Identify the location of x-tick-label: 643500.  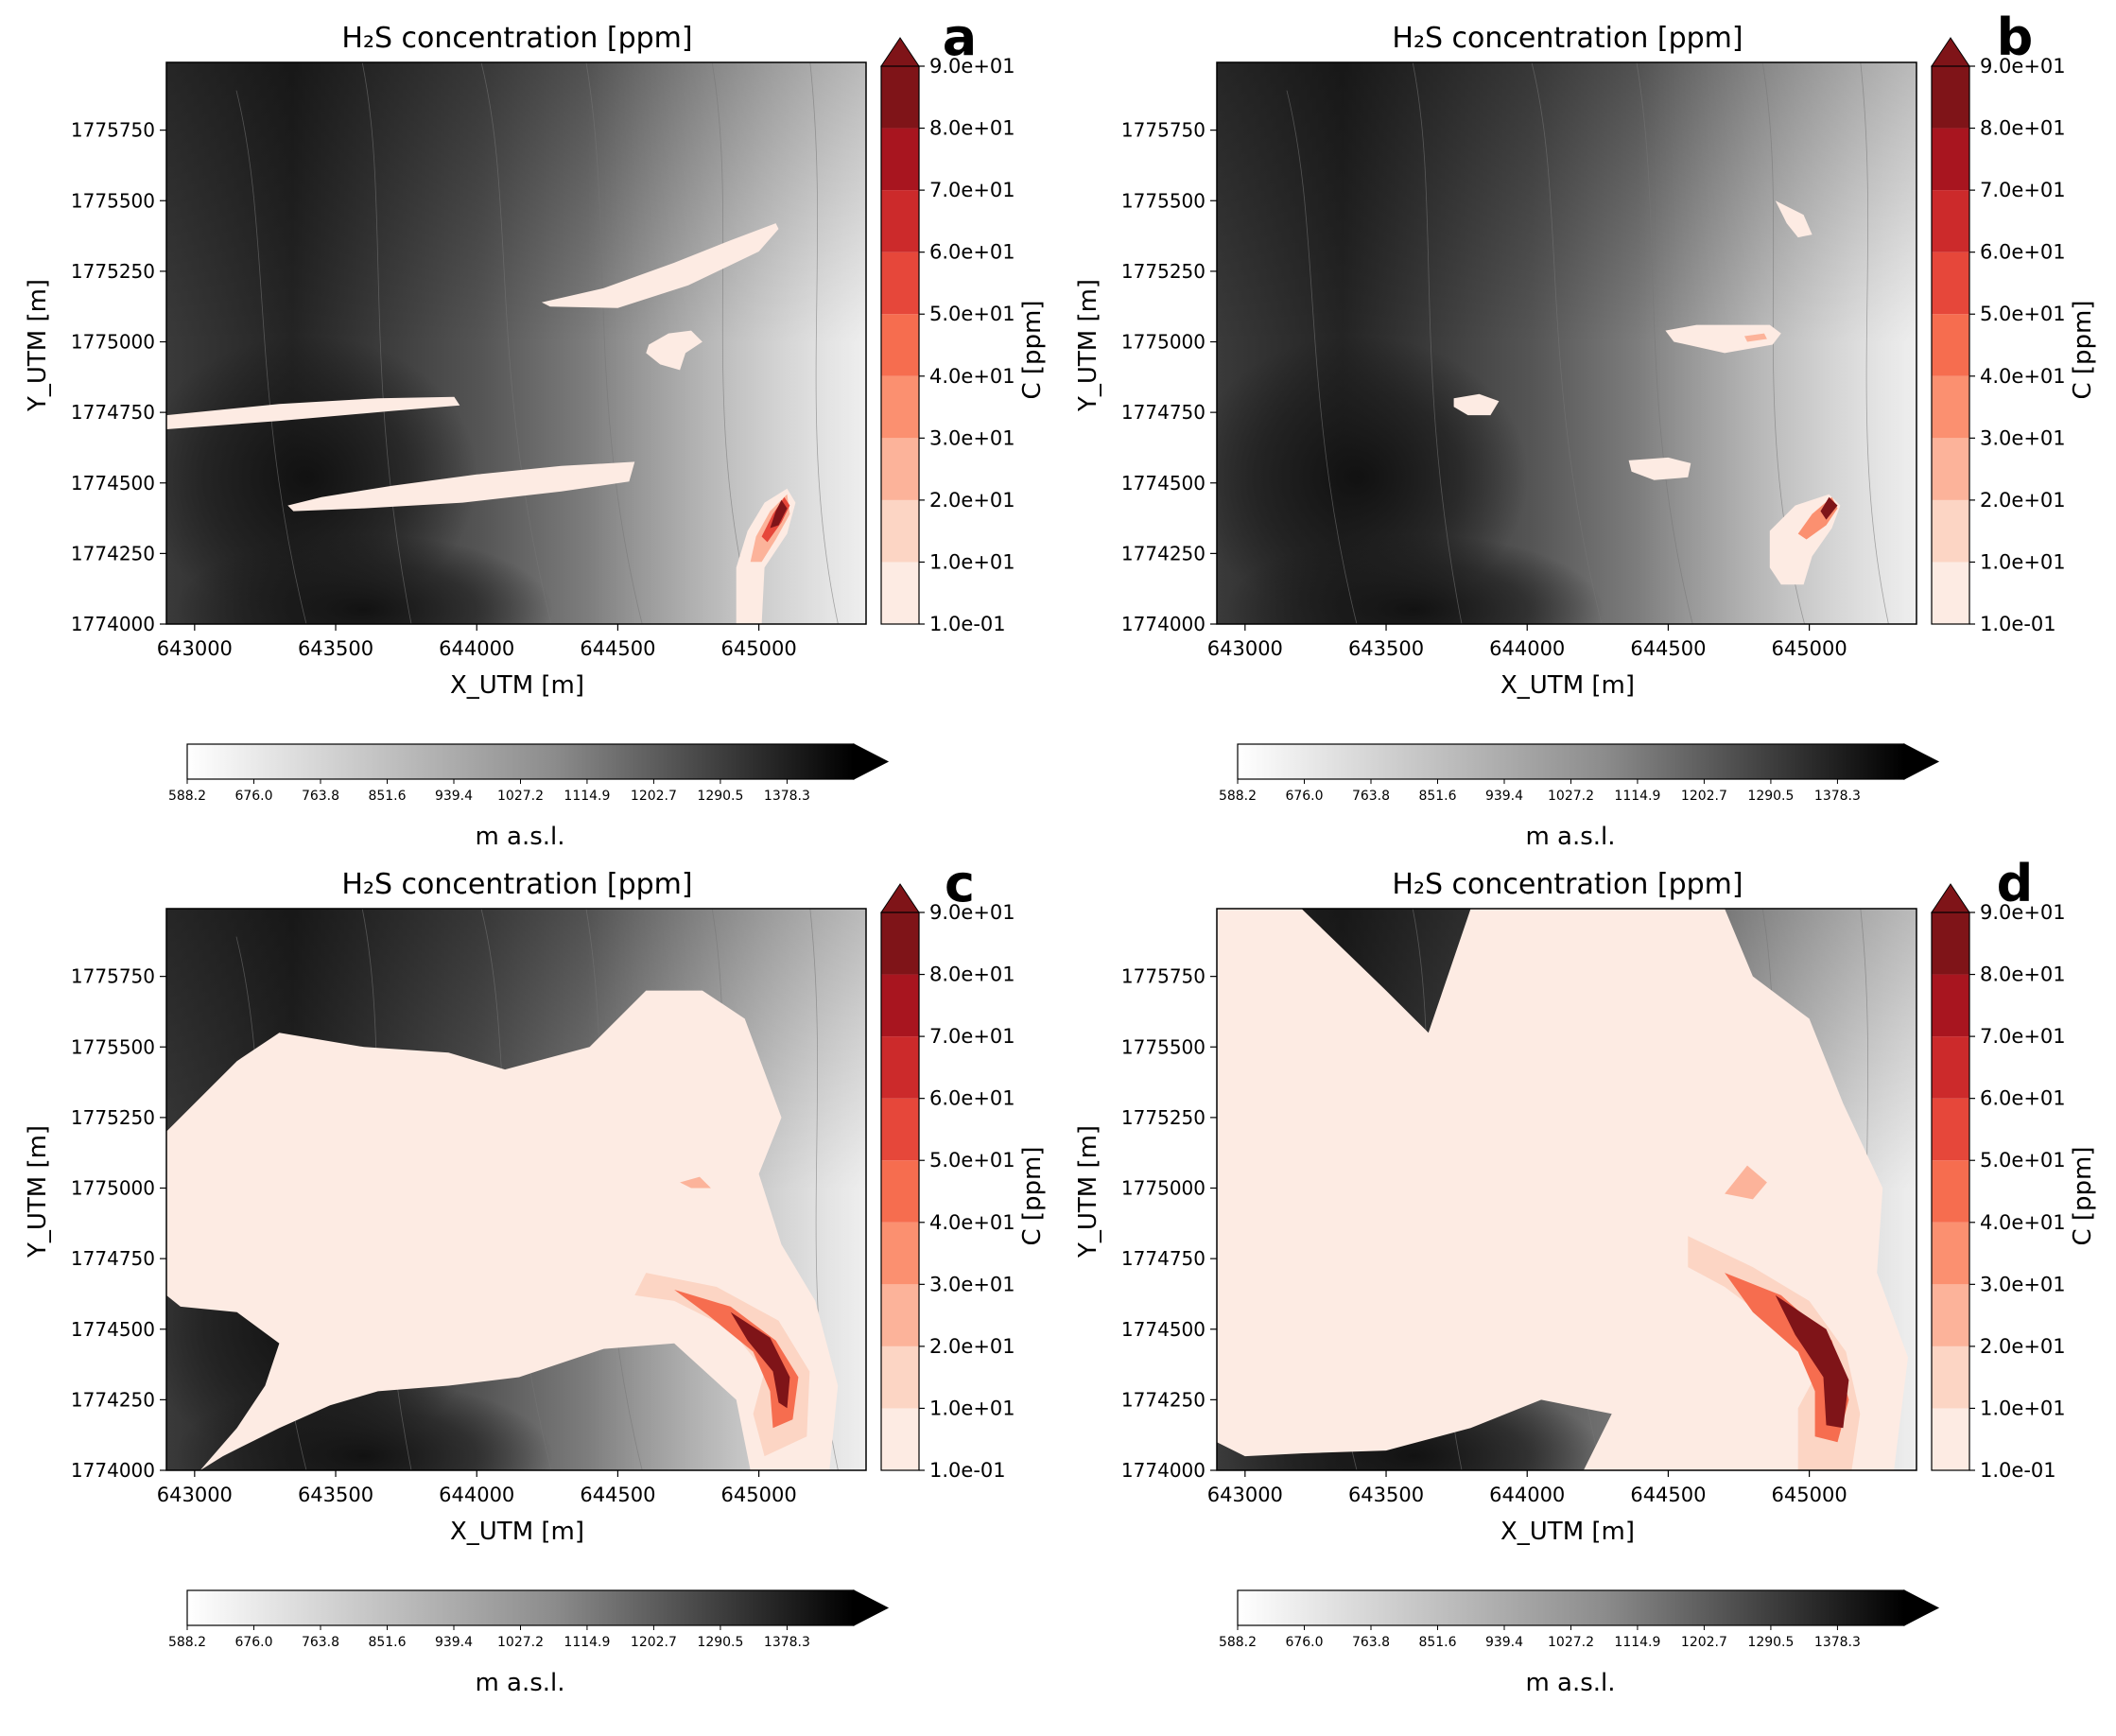
(1386, 1495).